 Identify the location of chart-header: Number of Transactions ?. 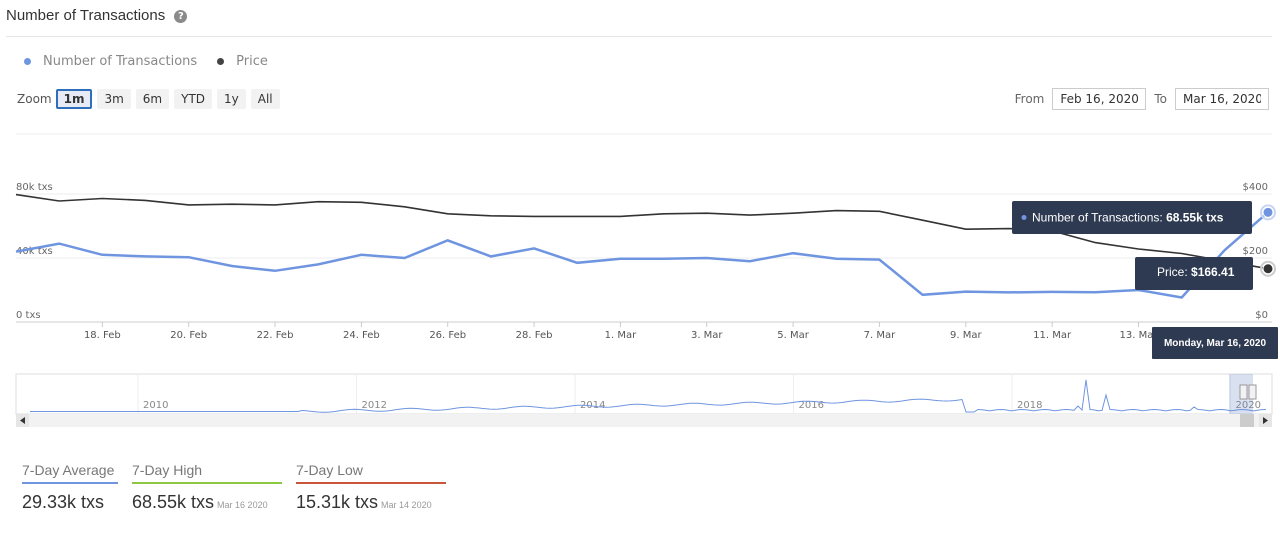
(639, 21).